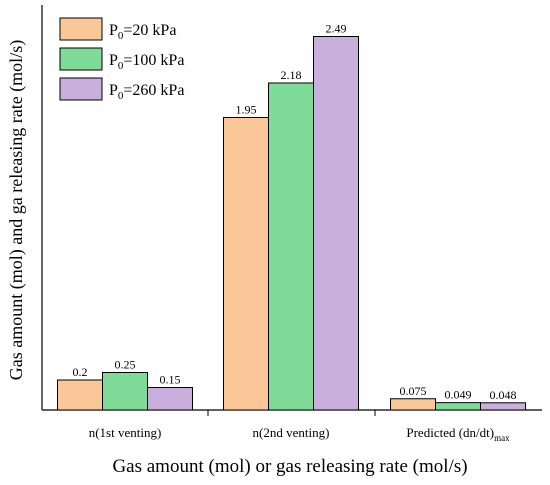  What do you see at coordinates (458, 395) in the screenshot?
I see `bar-value-label: 0.049` at bounding box center [458, 395].